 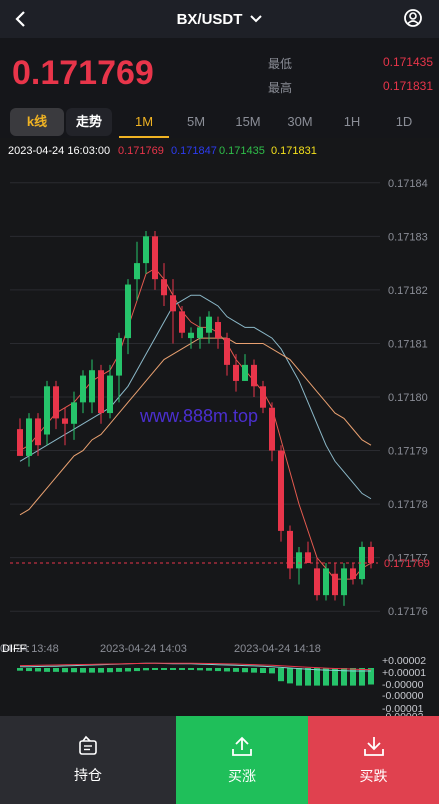 What do you see at coordinates (408, 291) in the screenshot?
I see `y-tick-label: 0.17182` at bounding box center [408, 291].